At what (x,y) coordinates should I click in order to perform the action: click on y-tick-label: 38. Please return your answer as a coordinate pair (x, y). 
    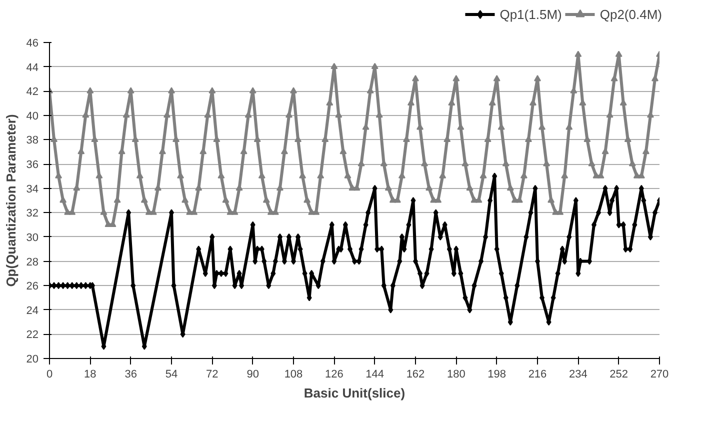
    Looking at the image, I should click on (32, 140).